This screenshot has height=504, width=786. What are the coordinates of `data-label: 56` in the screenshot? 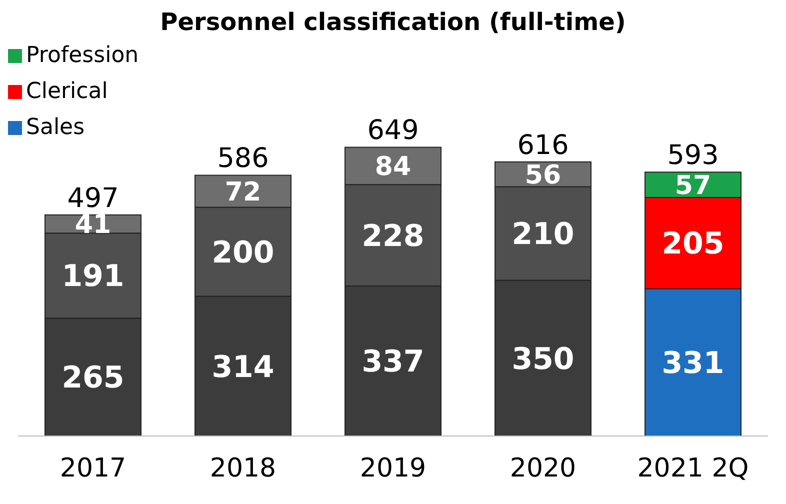 It's located at (543, 175).